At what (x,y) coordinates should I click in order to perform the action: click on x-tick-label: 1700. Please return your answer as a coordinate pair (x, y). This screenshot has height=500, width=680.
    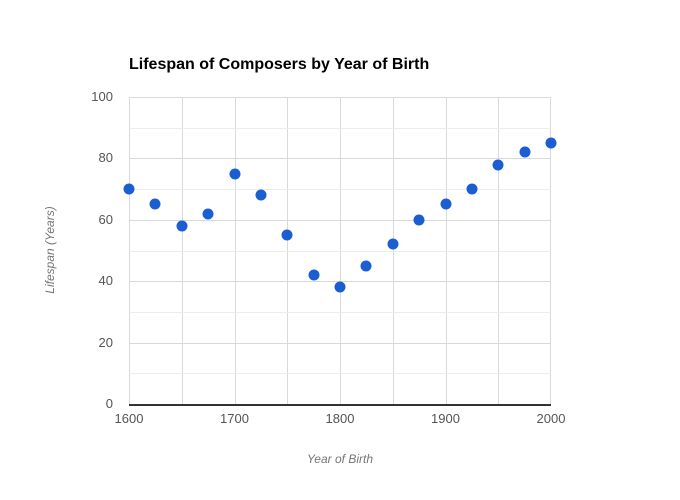
    Looking at the image, I should click on (234, 418).